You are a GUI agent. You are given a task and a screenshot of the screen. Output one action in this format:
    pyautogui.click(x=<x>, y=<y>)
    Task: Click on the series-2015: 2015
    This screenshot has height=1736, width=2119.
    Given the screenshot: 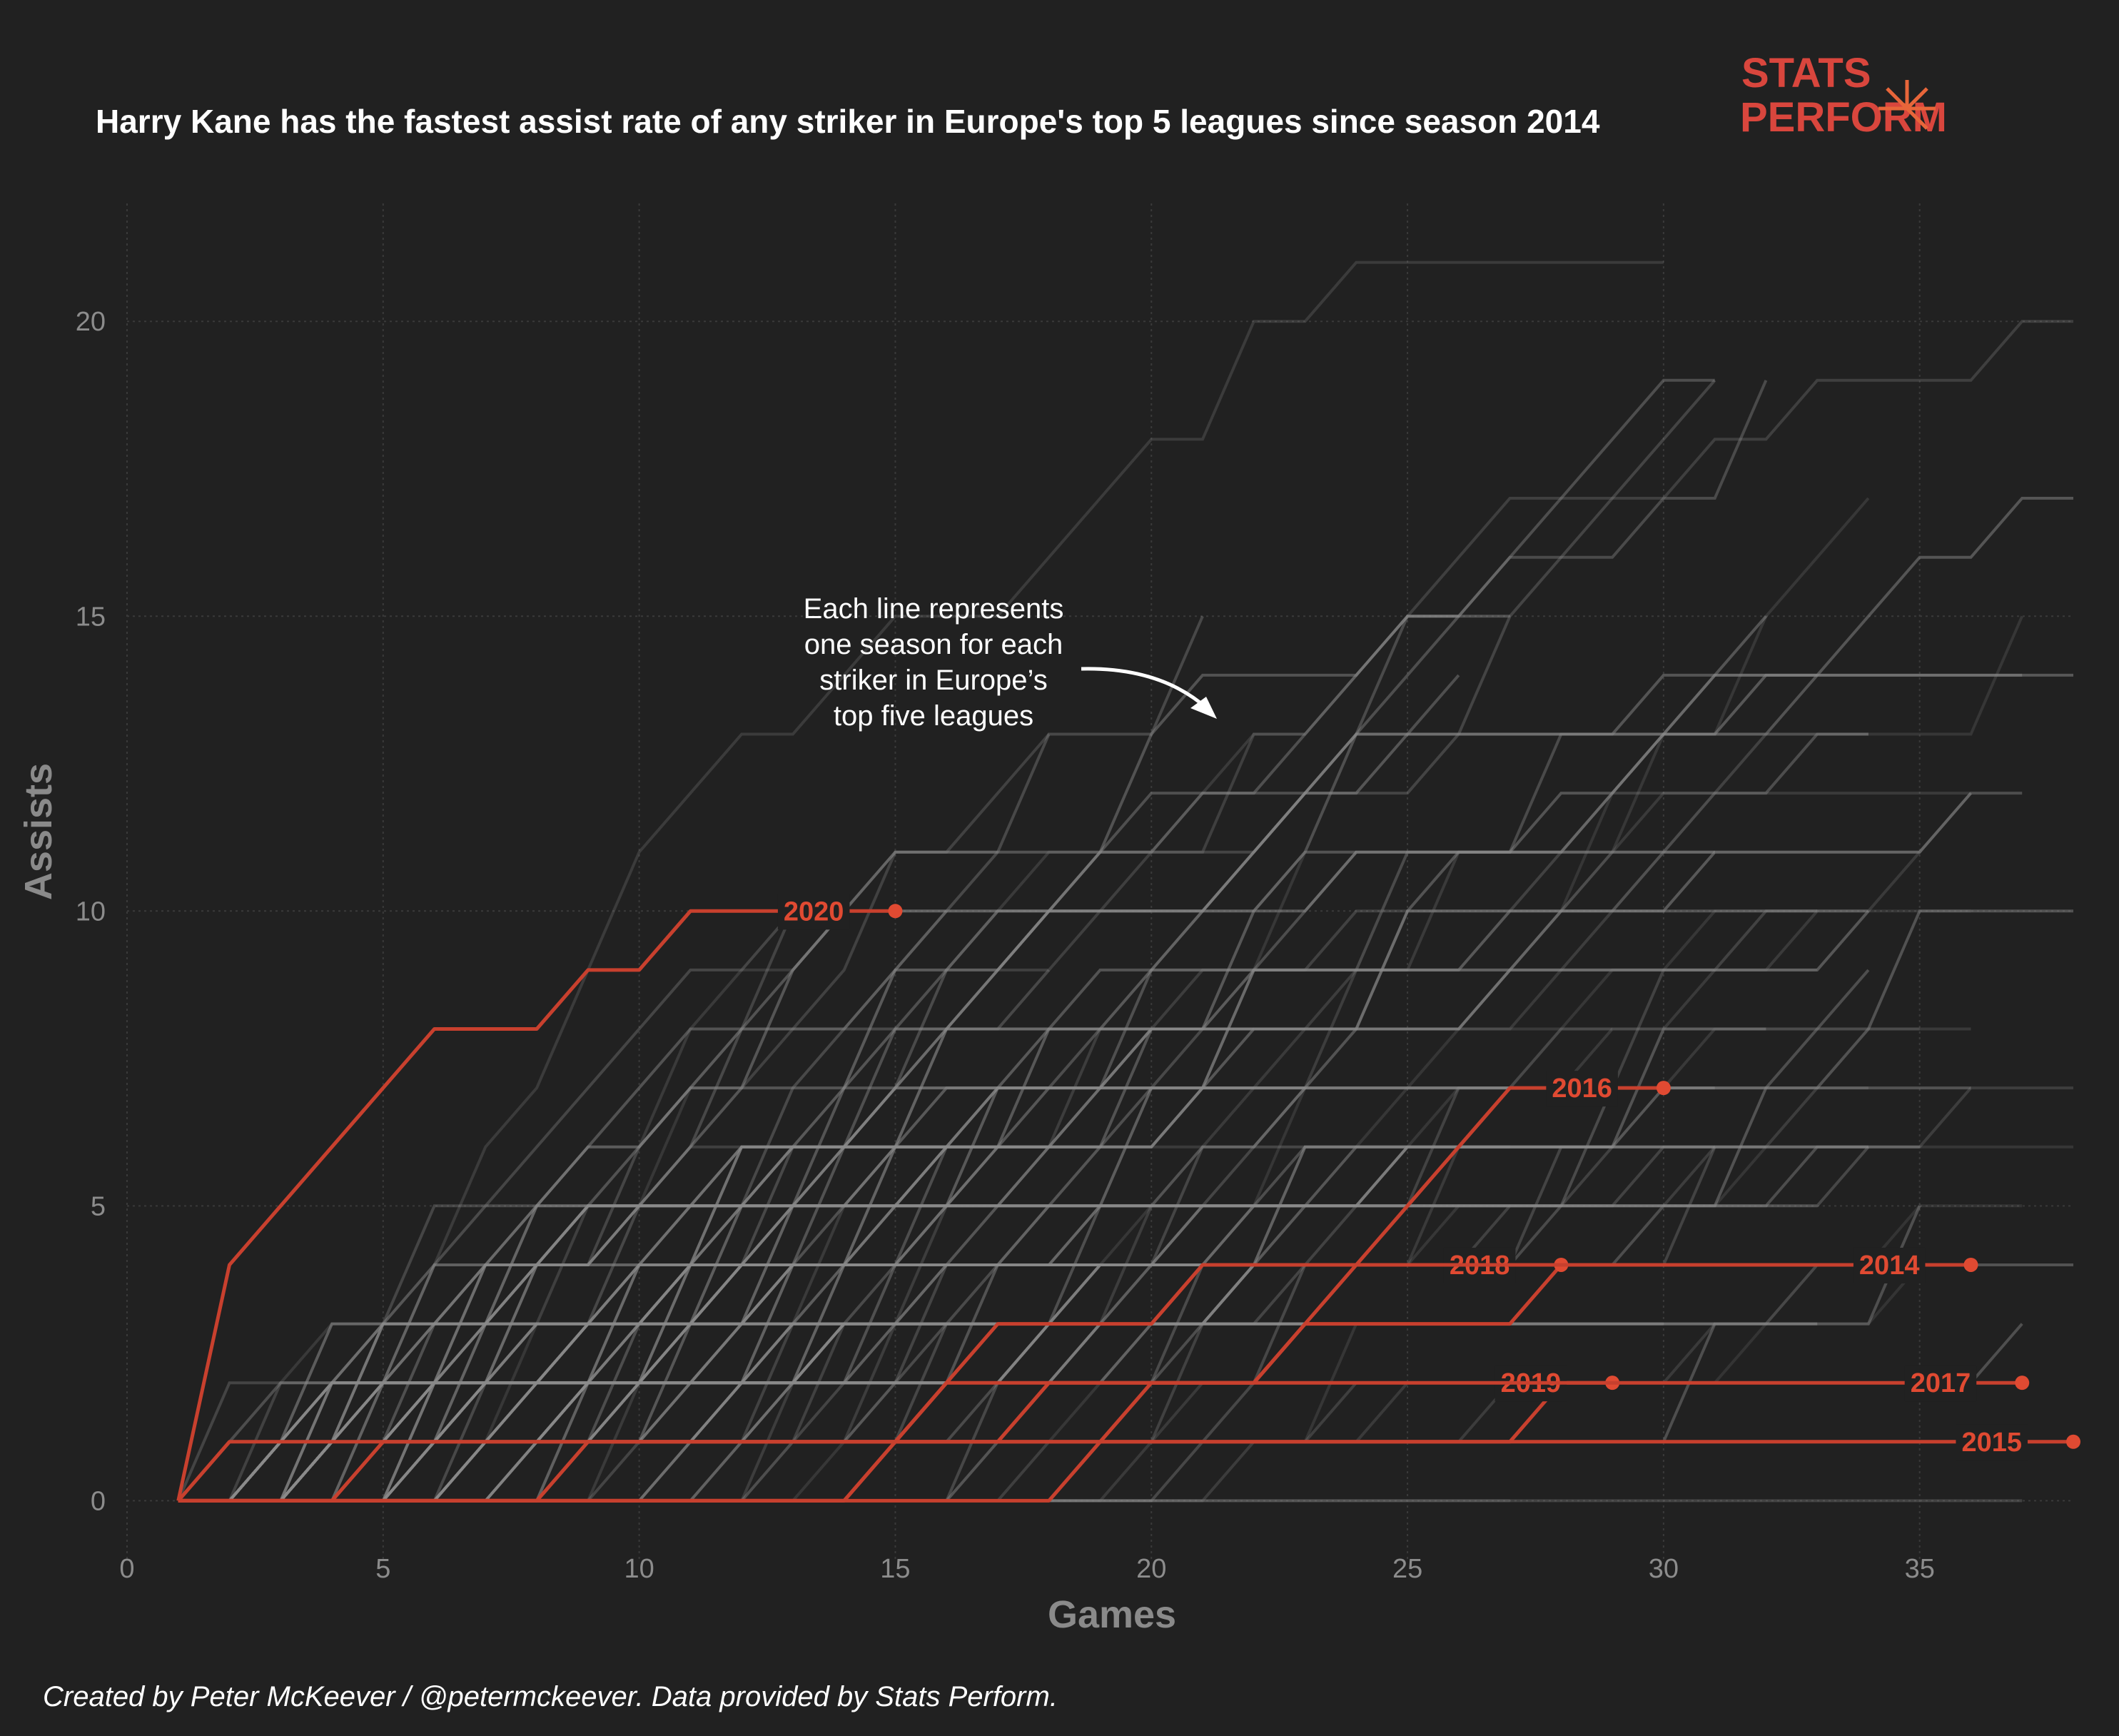 What is the action you would take?
    pyautogui.click(x=1128, y=1463)
    